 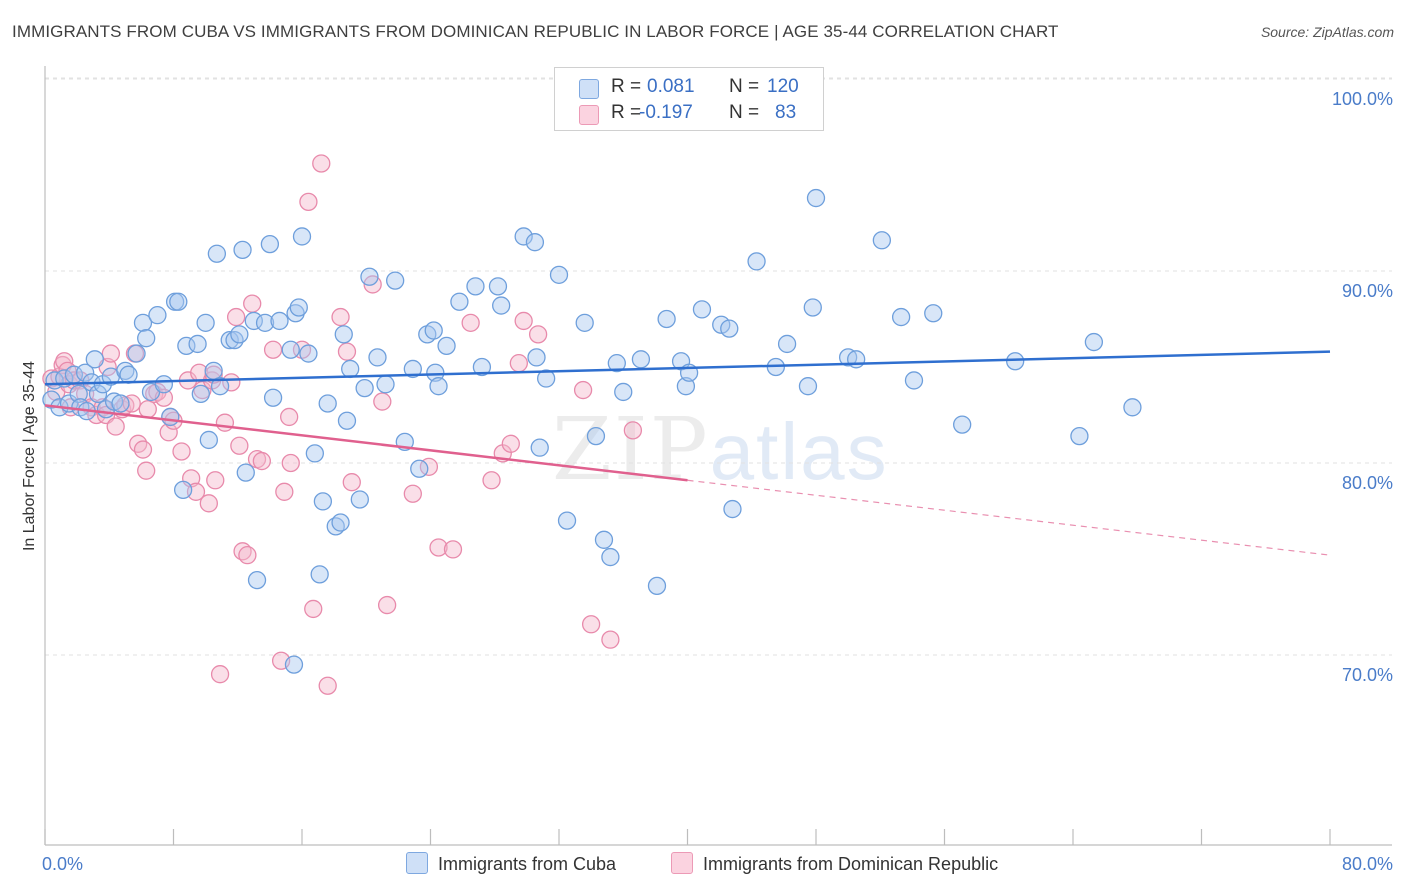 I want to click on legend-n-label: N =, so click(x=744, y=86).